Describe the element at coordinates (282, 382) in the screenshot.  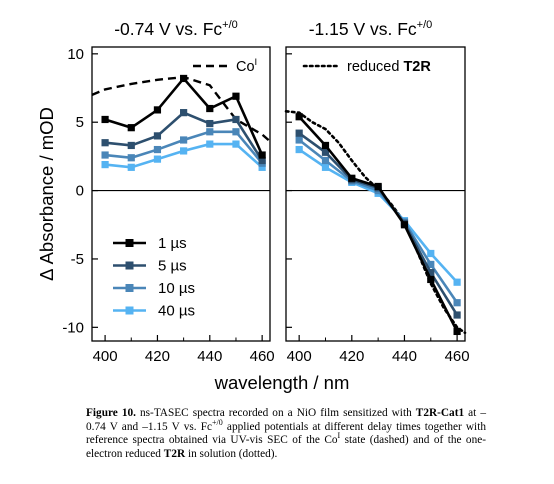
I see `x-axis-label: wavelength / nm` at that location.